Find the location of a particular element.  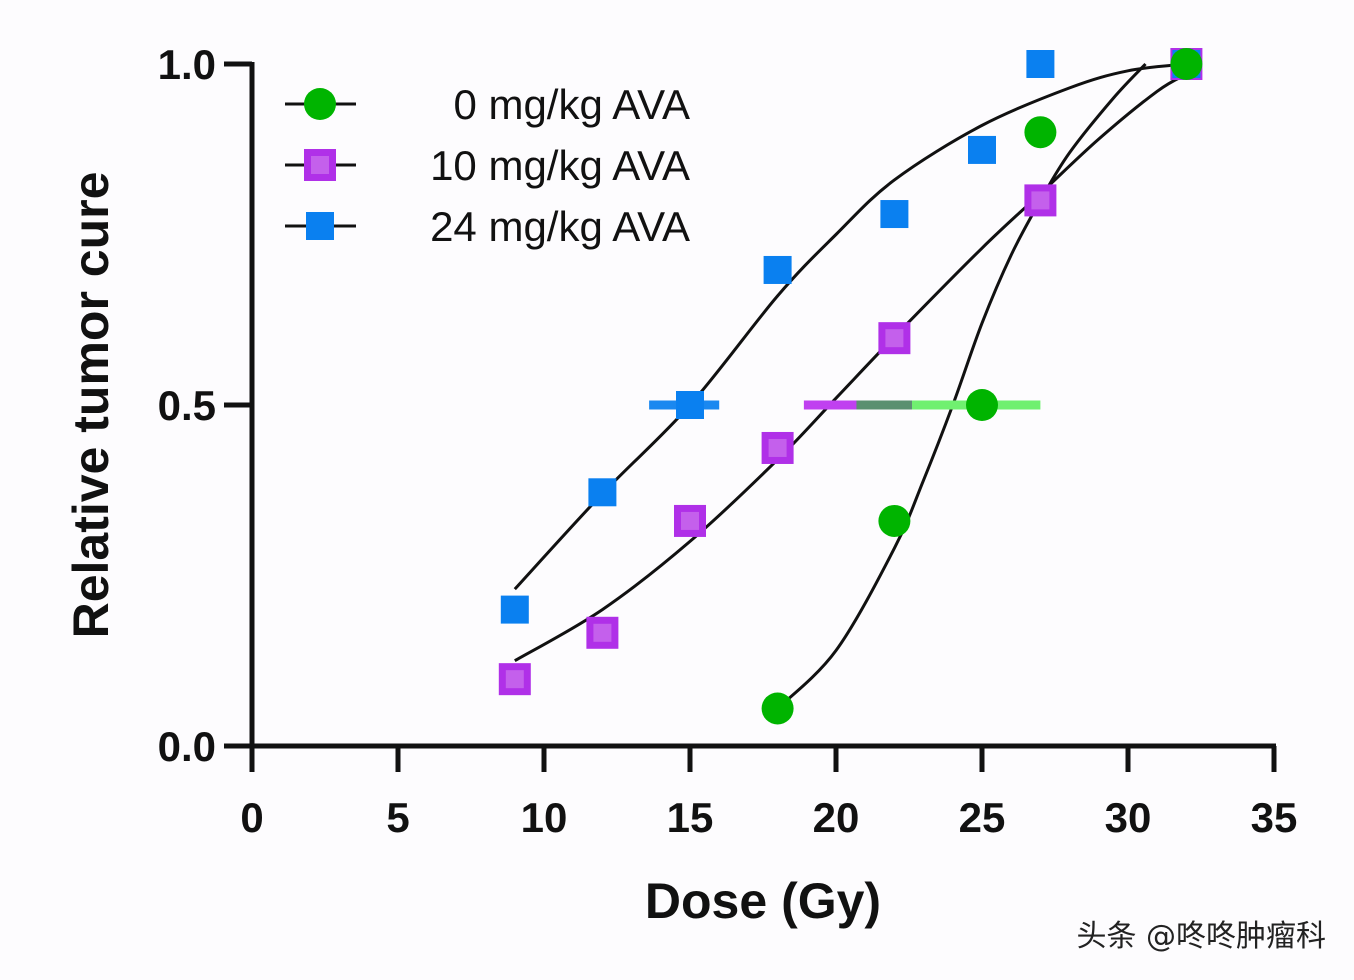

legend: 0 mg/kg AVA 10 mg/kg AVA 24 mg/kg AVA is located at coordinates (487, 165).